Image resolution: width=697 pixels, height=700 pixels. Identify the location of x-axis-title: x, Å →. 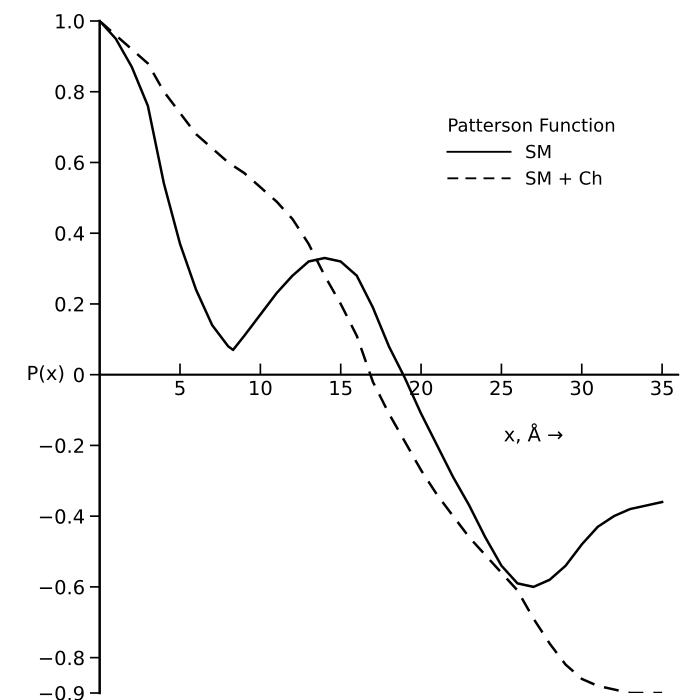
(533, 433).